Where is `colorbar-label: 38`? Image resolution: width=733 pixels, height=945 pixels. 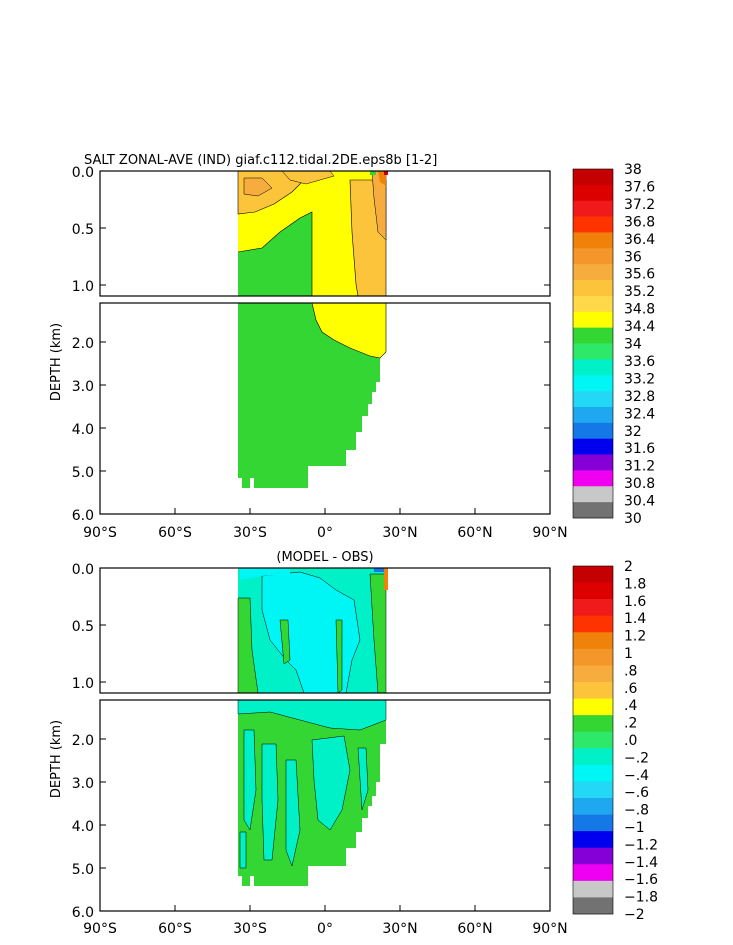 colorbar-label: 38 is located at coordinates (633, 170).